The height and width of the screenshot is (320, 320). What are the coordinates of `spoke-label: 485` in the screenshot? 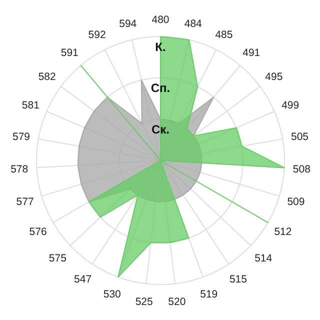 It's located at (224, 35).